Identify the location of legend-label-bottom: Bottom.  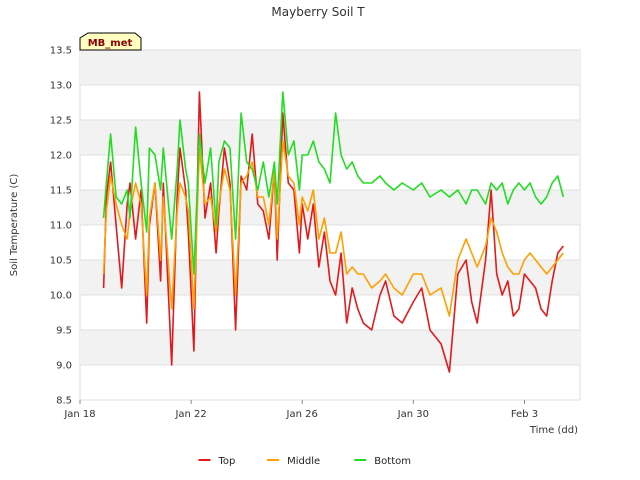
(392, 461).